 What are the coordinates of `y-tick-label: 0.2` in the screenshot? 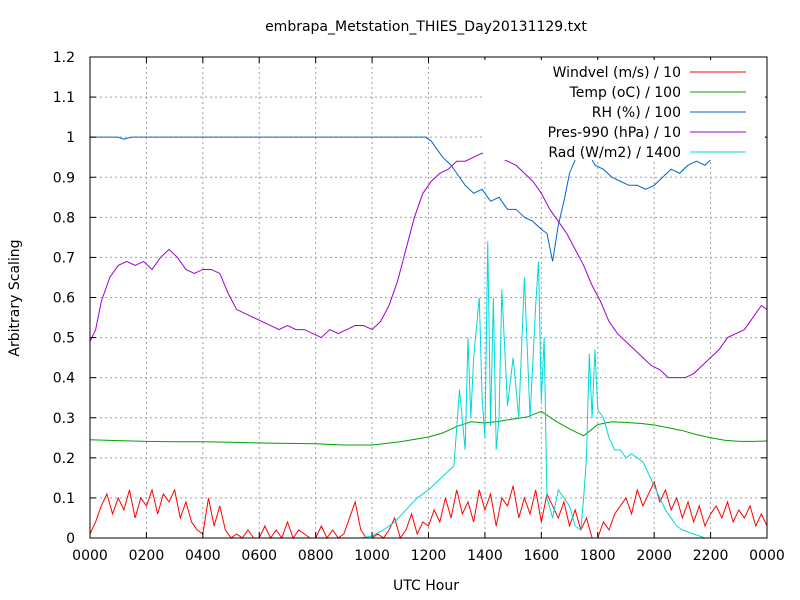 It's located at (64, 459).